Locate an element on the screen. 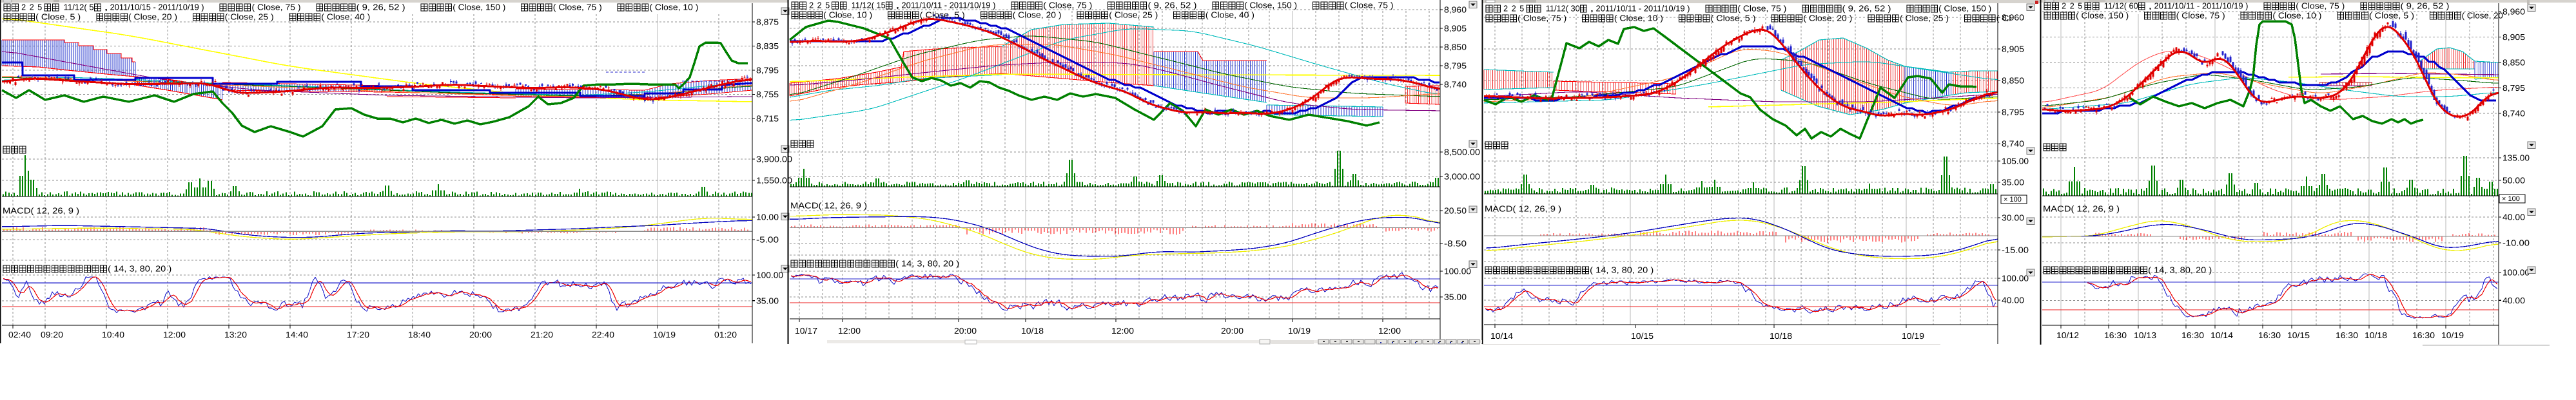  svg-text: 20.50 is located at coordinates (1455, 211).